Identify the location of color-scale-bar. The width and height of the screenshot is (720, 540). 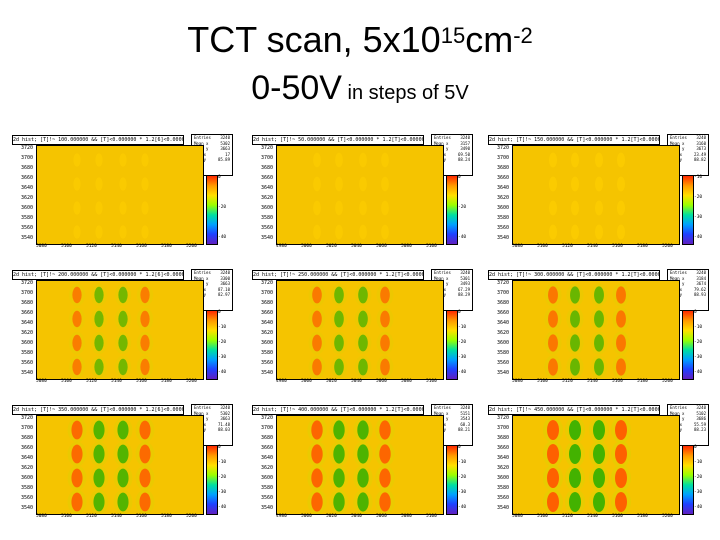
(452, 345).